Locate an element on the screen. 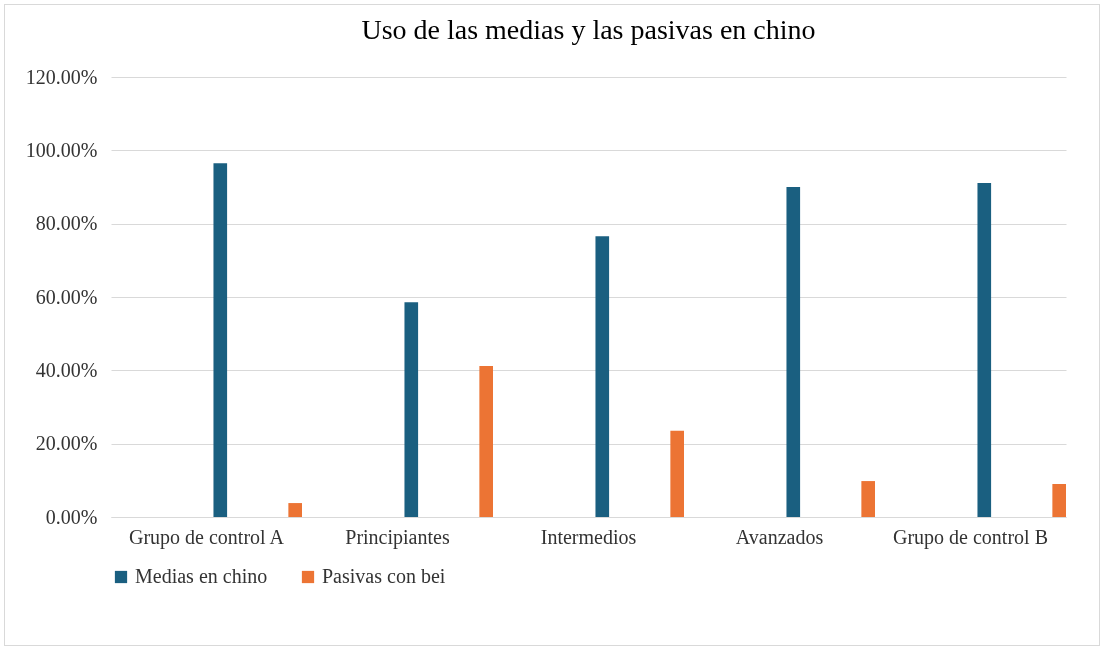 This screenshot has width=1106, height=652. y-tick-label: 60.00% is located at coordinates (66, 296).